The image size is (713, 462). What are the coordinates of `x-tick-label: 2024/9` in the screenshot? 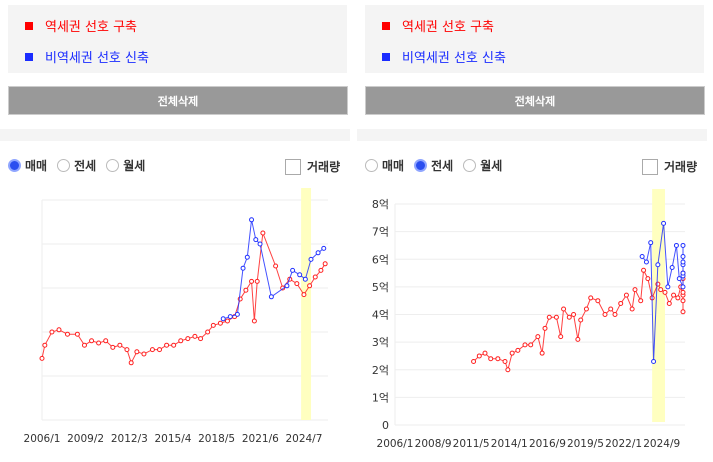 It's located at (661, 444).